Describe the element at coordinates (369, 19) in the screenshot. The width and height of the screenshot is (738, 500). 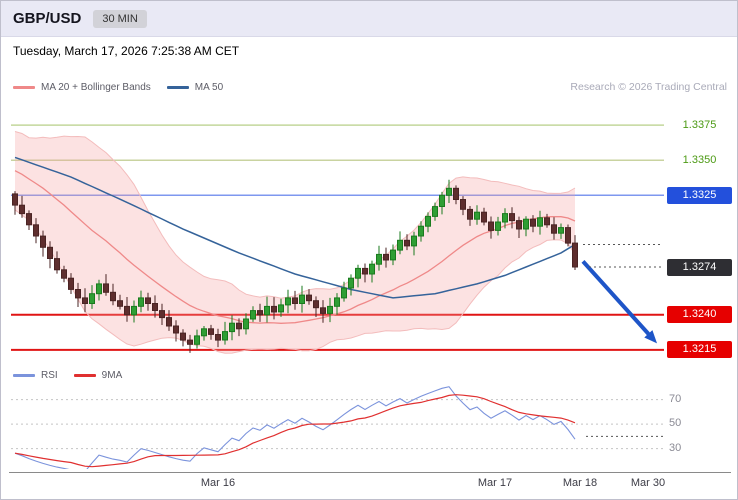
I see `titlebar: GBP/USD 30 MIN` at that location.